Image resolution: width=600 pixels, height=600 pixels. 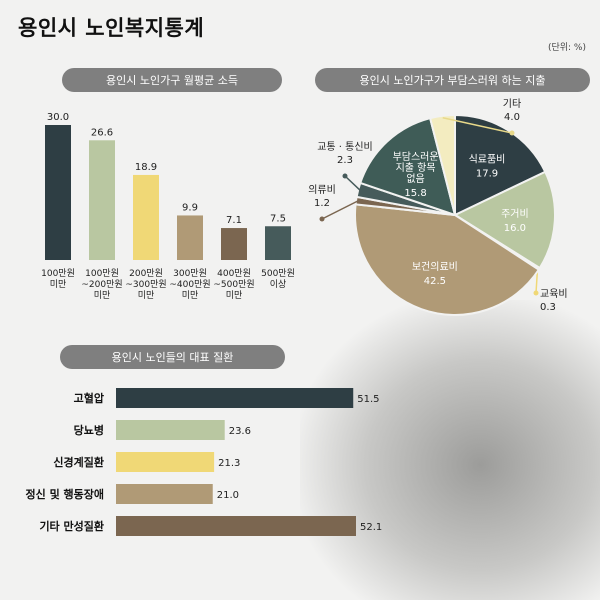 I want to click on page-title: 용인시 노인복지통계, so click(x=111, y=28).